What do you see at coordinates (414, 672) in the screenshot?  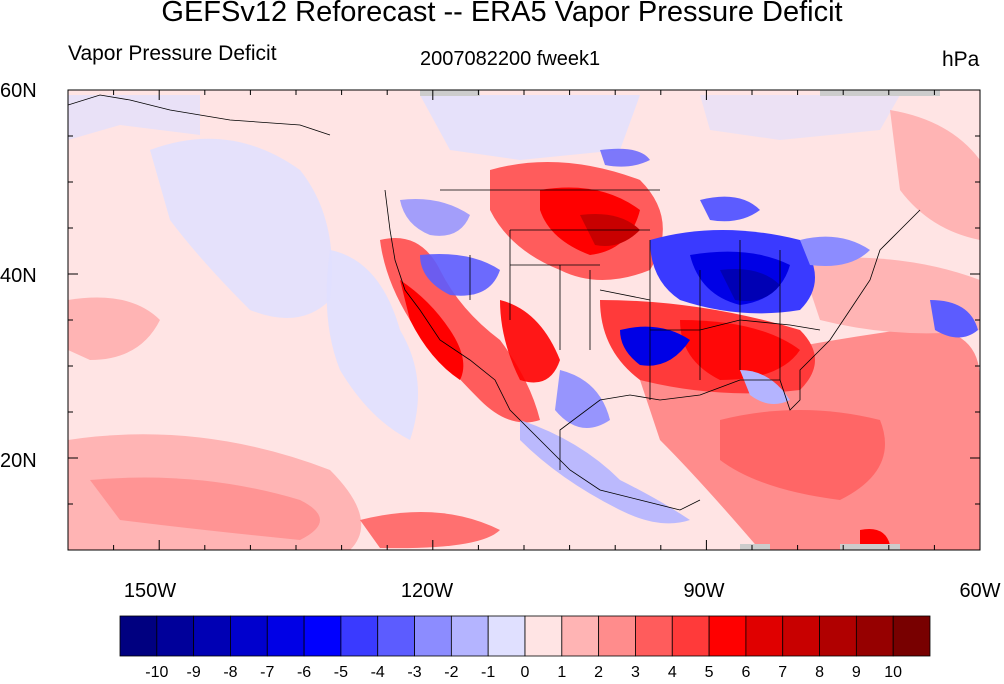 I see `colorbar-tick-label: -3` at bounding box center [414, 672].